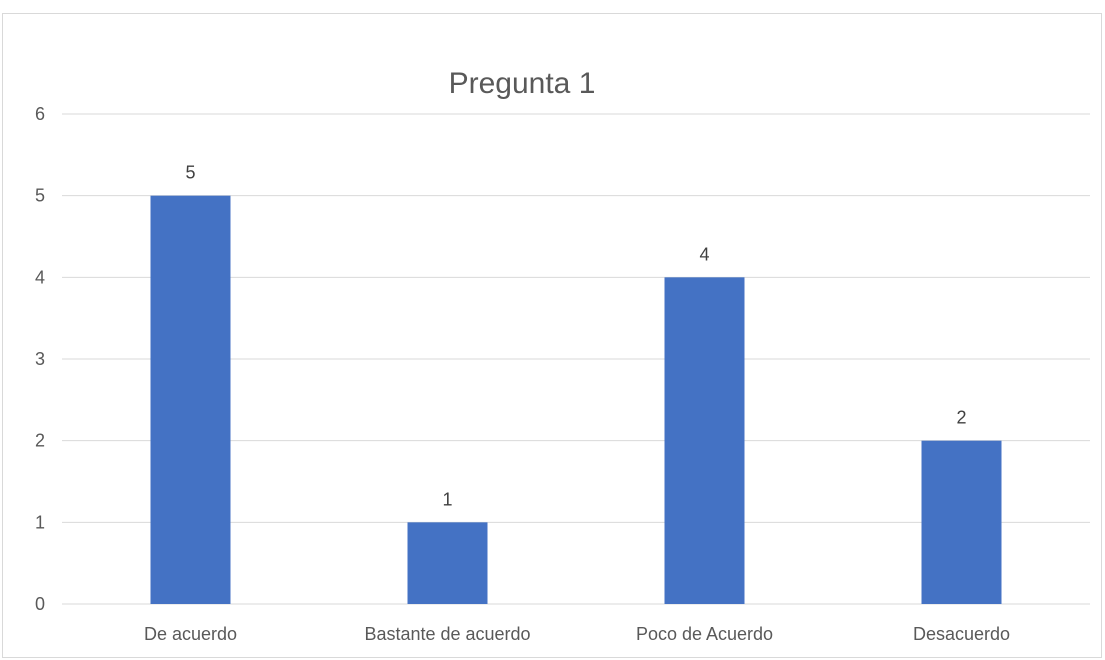 The height and width of the screenshot is (660, 1105). I want to click on x-category-label-1: De acuerdo, so click(190, 634).